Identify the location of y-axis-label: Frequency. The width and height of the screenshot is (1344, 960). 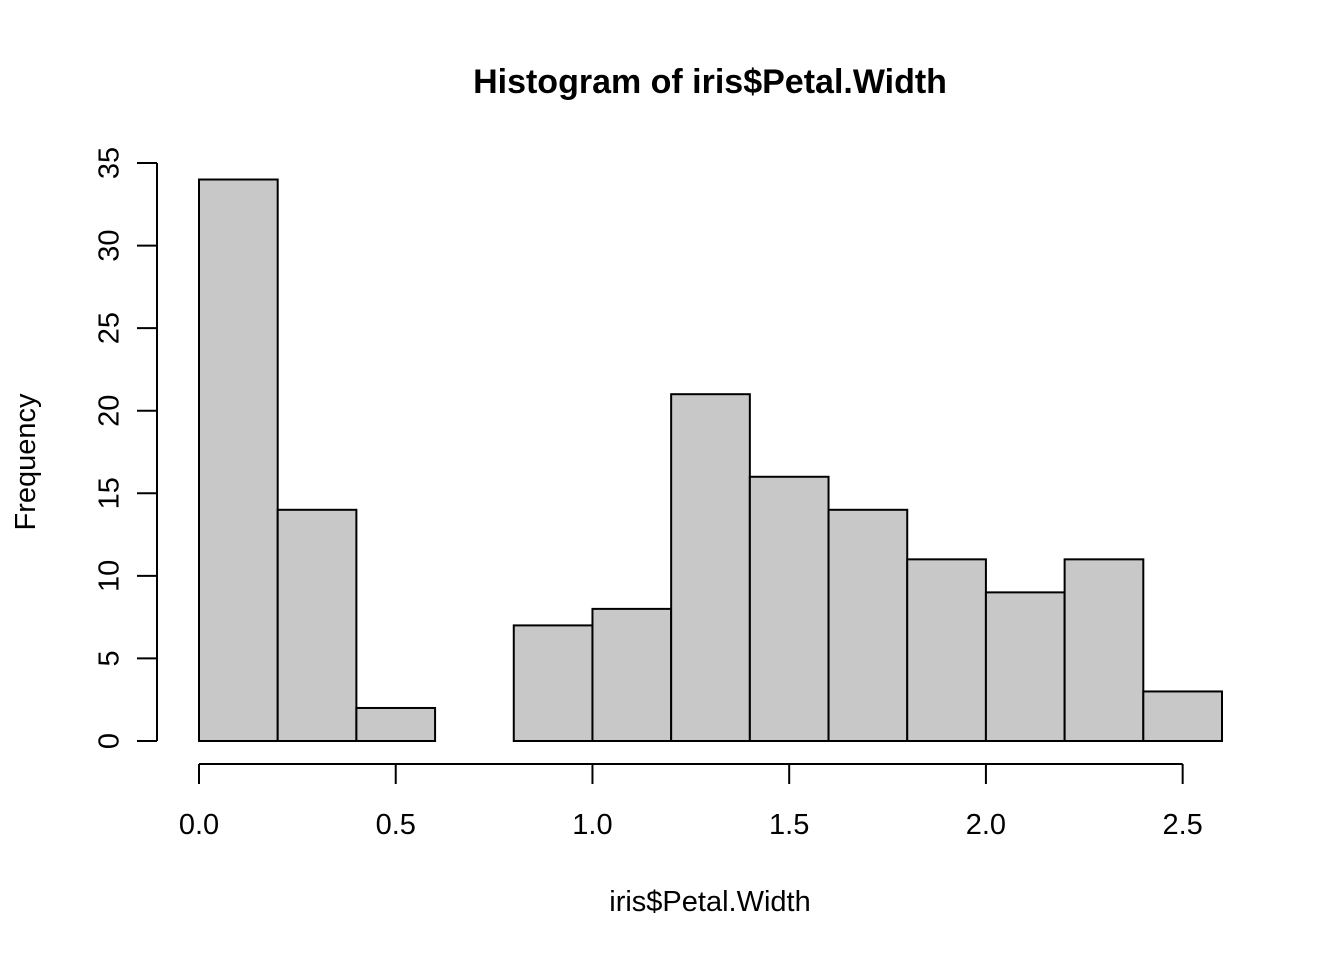
(26, 462).